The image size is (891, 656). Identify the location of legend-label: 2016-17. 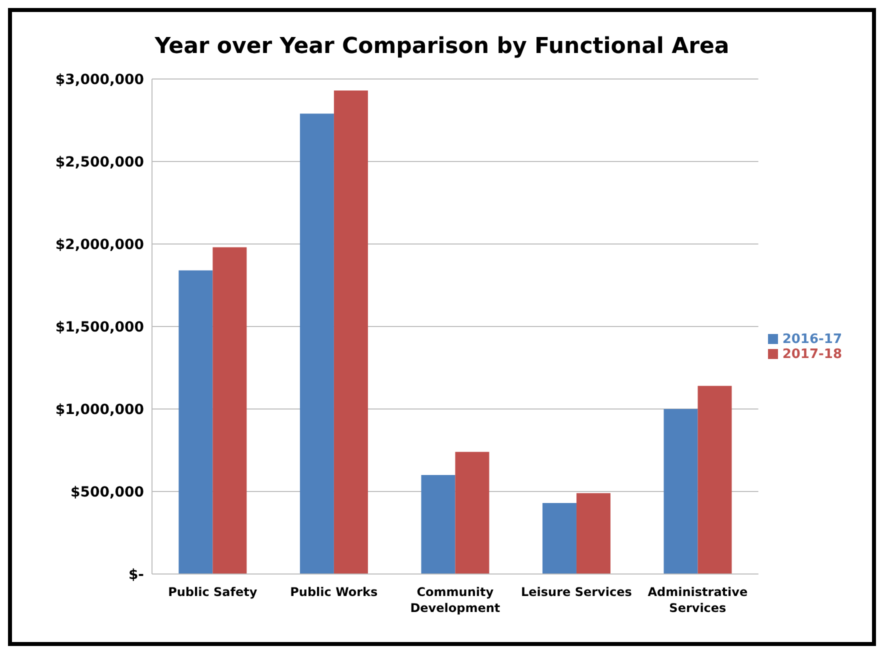
(812, 339).